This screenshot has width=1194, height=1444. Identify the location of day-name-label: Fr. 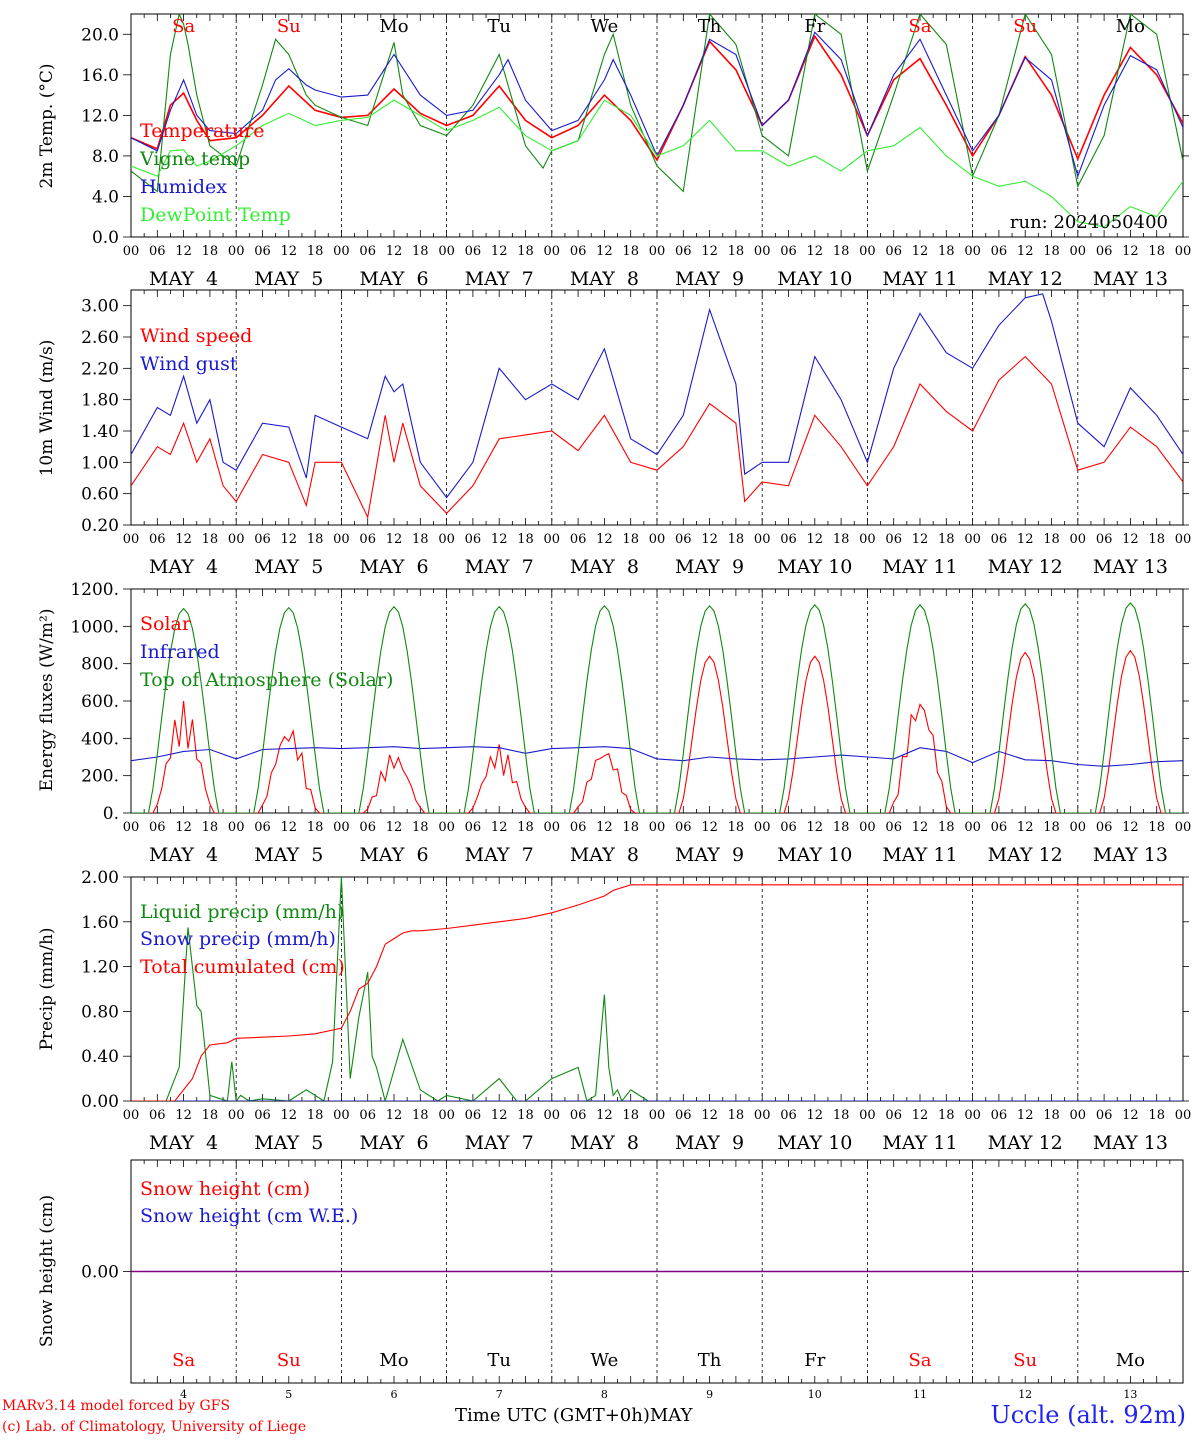
(814, 26).